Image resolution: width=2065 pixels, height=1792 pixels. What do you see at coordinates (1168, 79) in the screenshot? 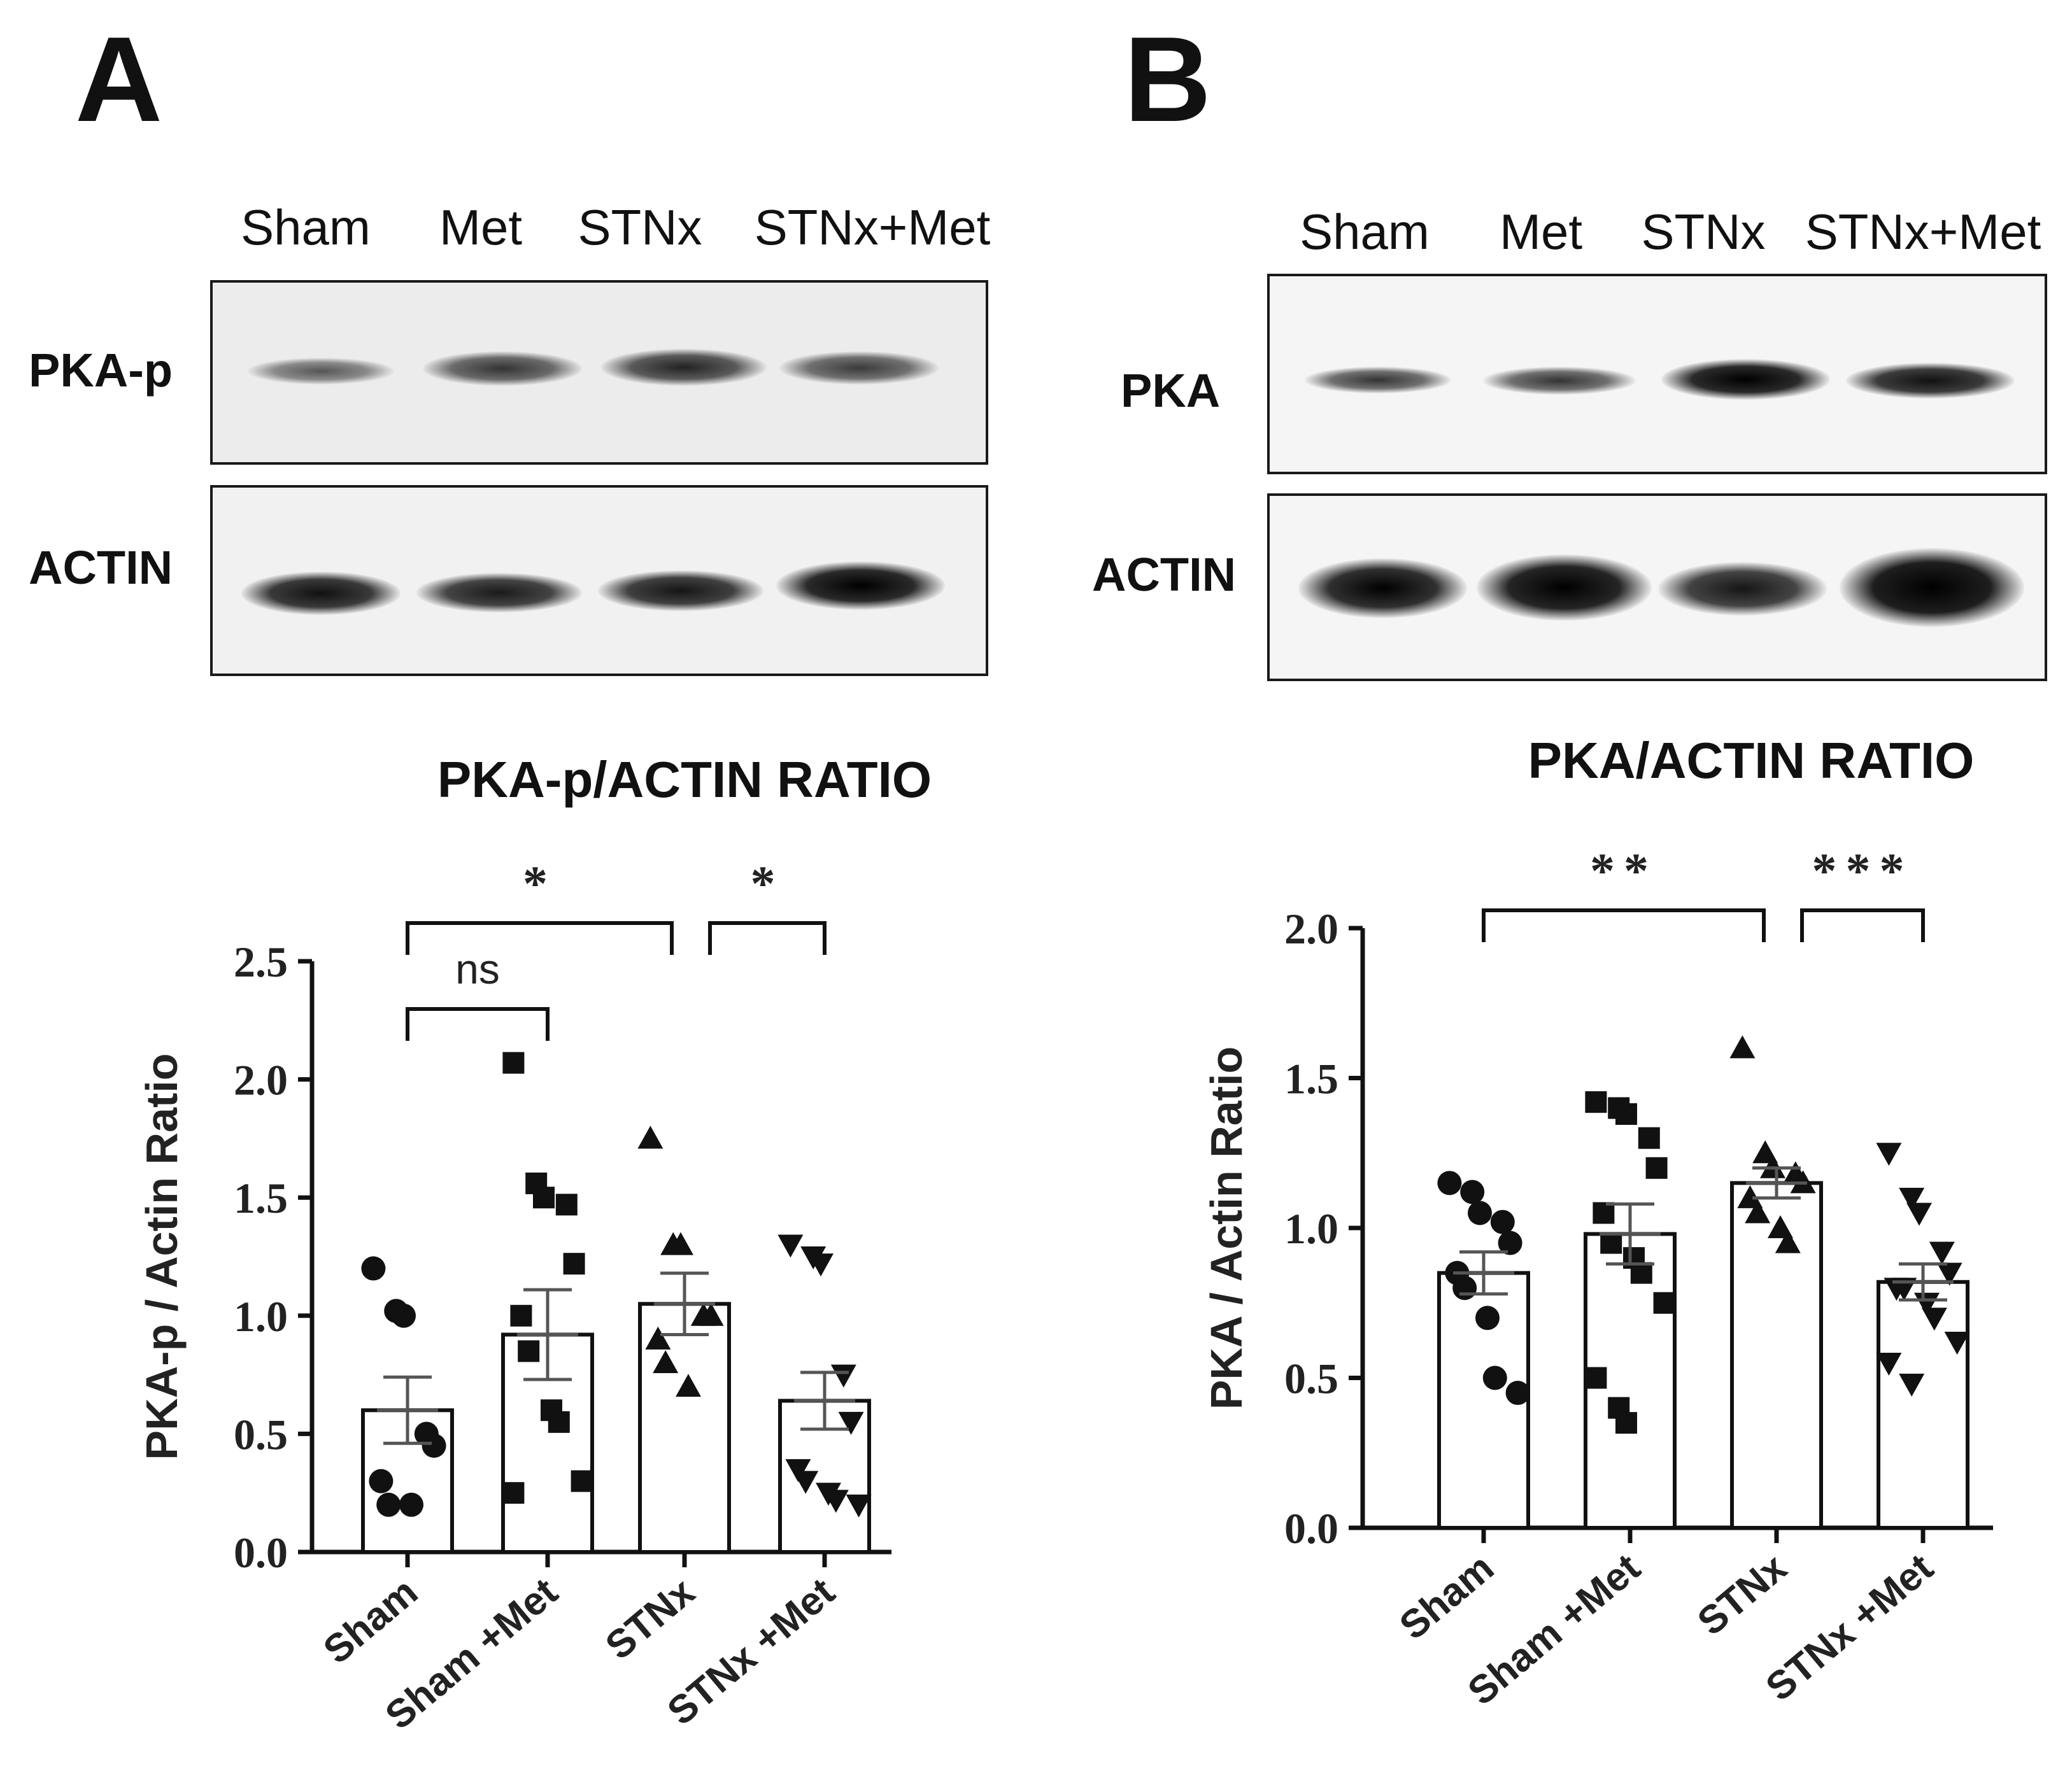
I see `panel-b-letter: B` at bounding box center [1168, 79].